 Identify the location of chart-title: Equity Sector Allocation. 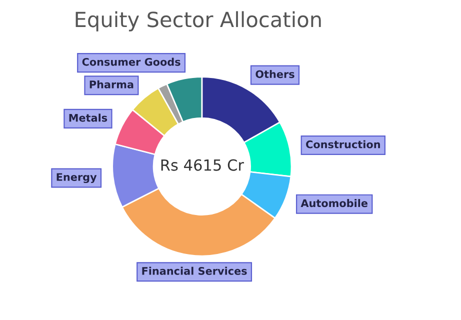
(198, 21).